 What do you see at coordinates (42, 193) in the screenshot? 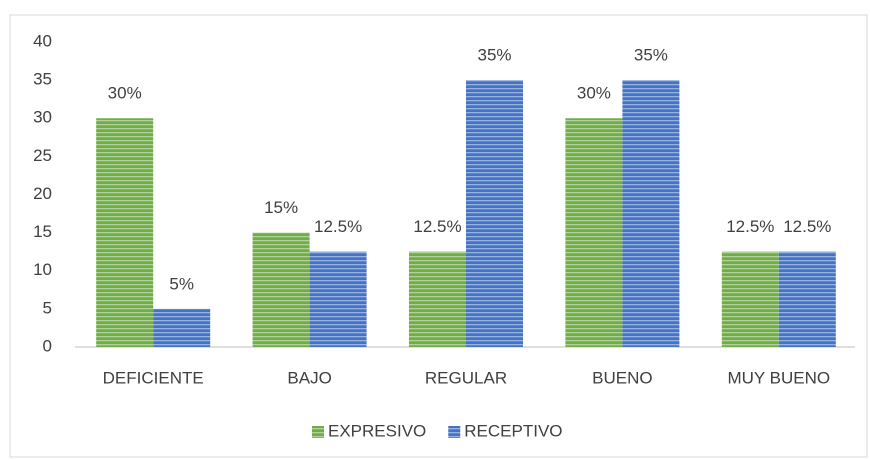
I see `y-tick-label: 20` at bounding box center [42, 193].